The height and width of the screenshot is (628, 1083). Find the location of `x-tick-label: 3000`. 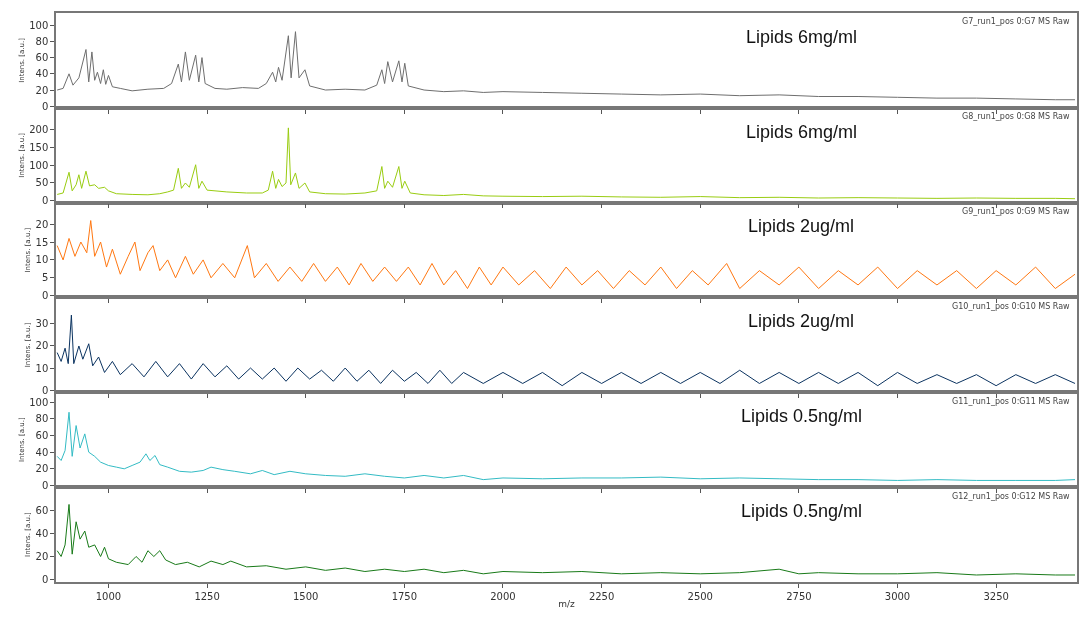

x-tick-label: 3000 is located at coordinates (897, 596).